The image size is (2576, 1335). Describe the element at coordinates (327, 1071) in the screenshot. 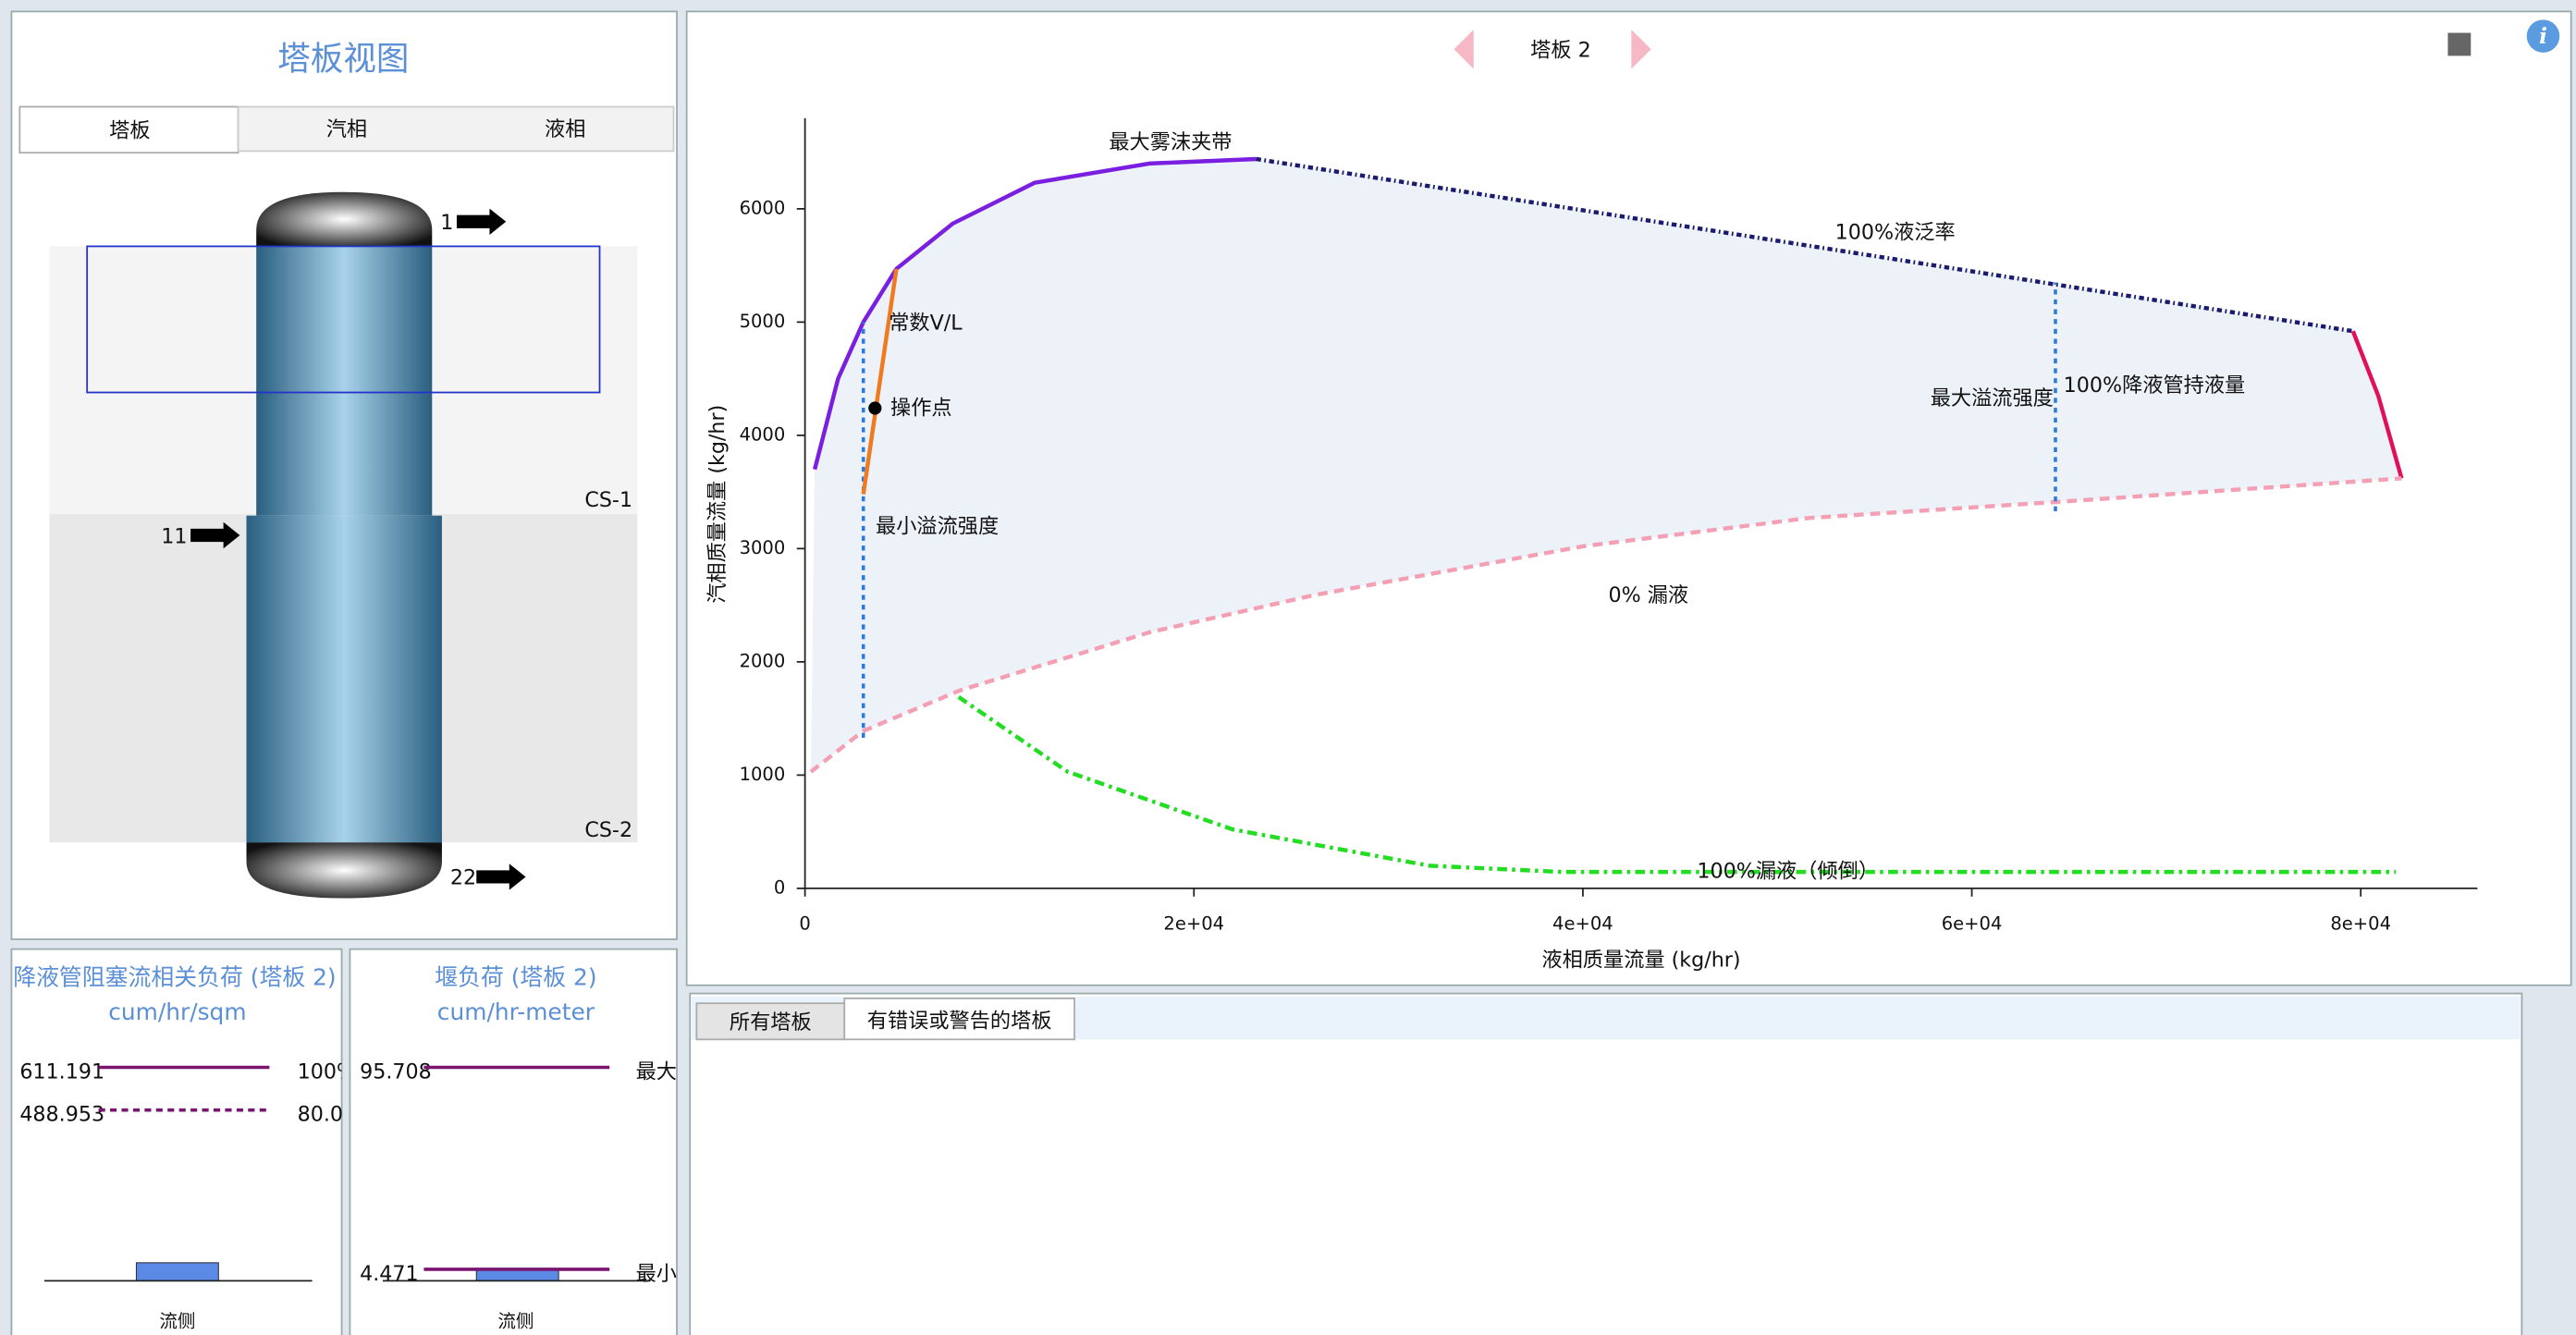

I see `limit-label: 100%` at that location.